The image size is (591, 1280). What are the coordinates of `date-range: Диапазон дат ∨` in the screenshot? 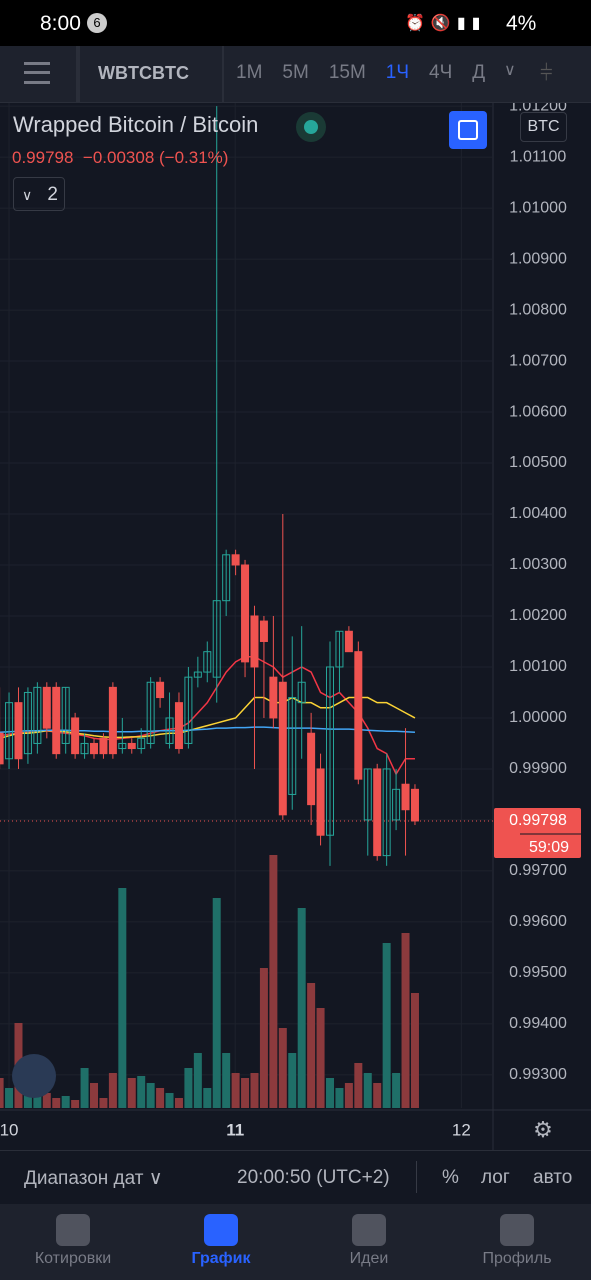 It's located at (93, 1178).